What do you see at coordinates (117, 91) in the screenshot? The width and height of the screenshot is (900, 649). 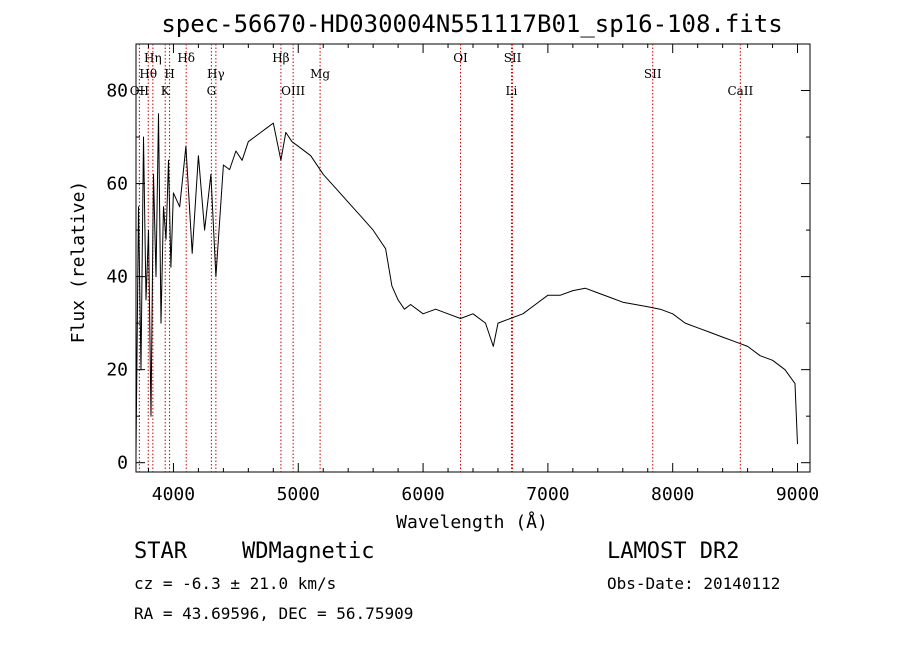 I see `y-tick-label: 80` at bounding box center [117, 91].